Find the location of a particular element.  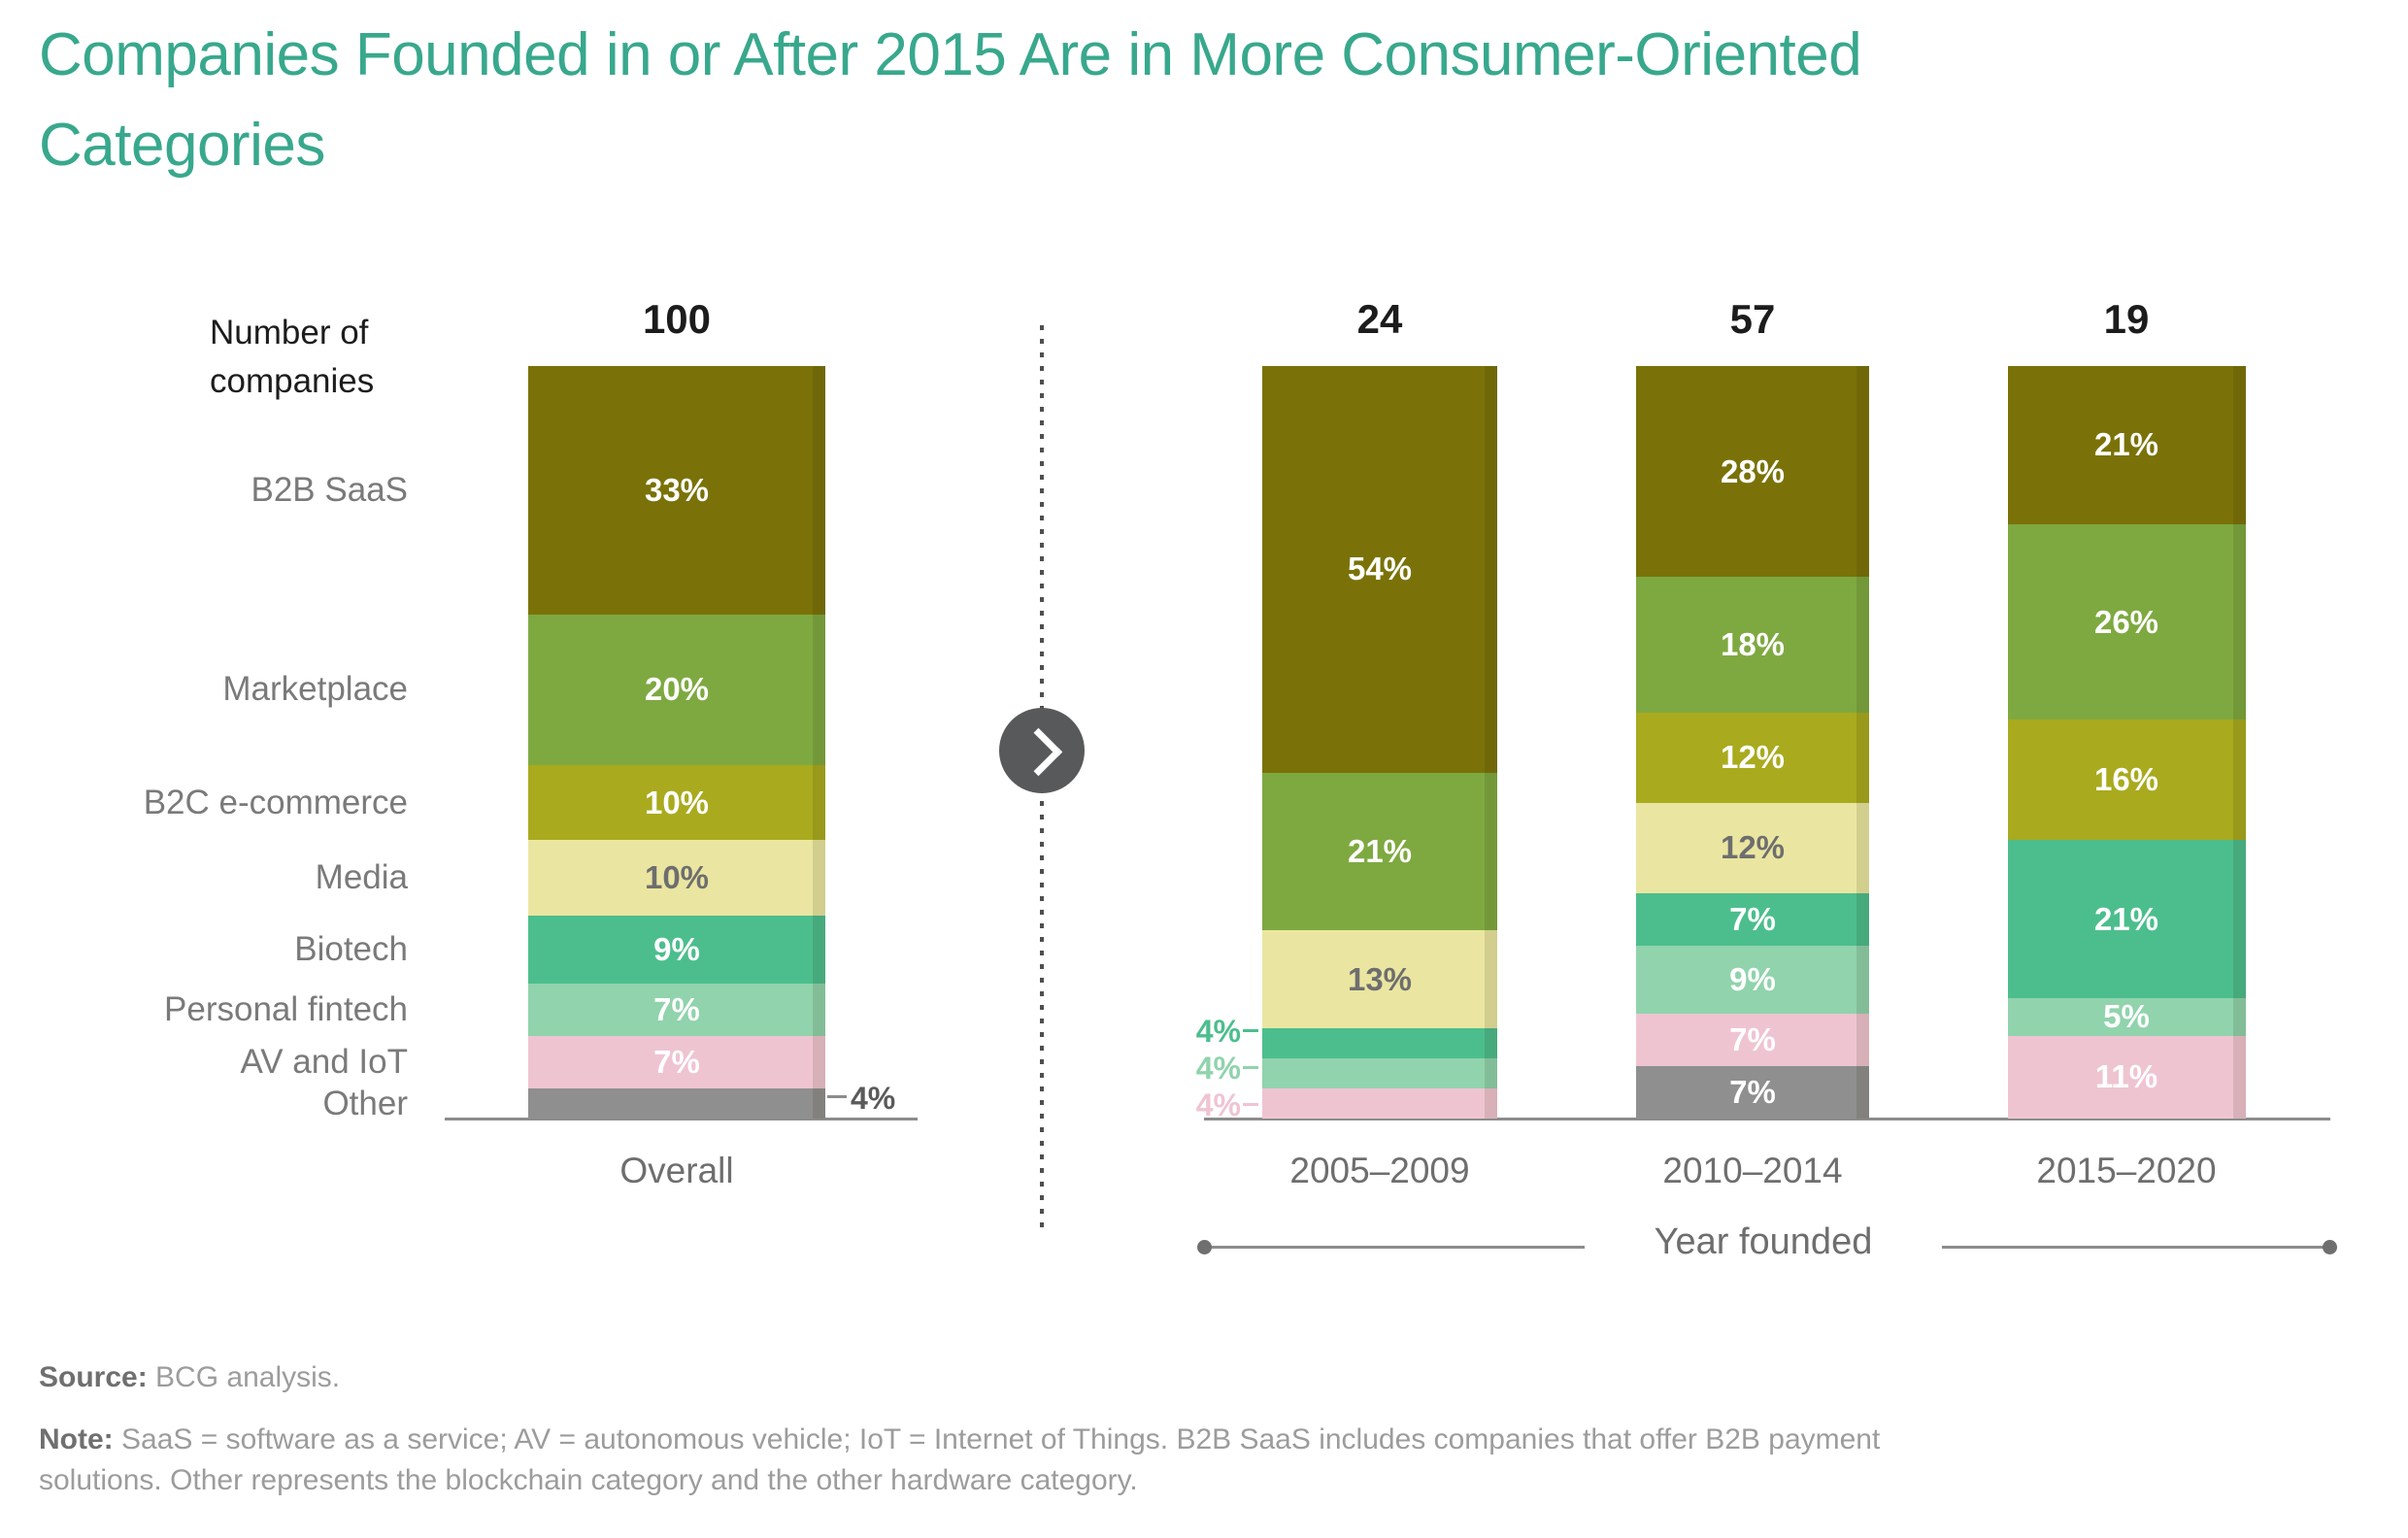

segment-value-label: 13% is located at coordinates (1380, 978).